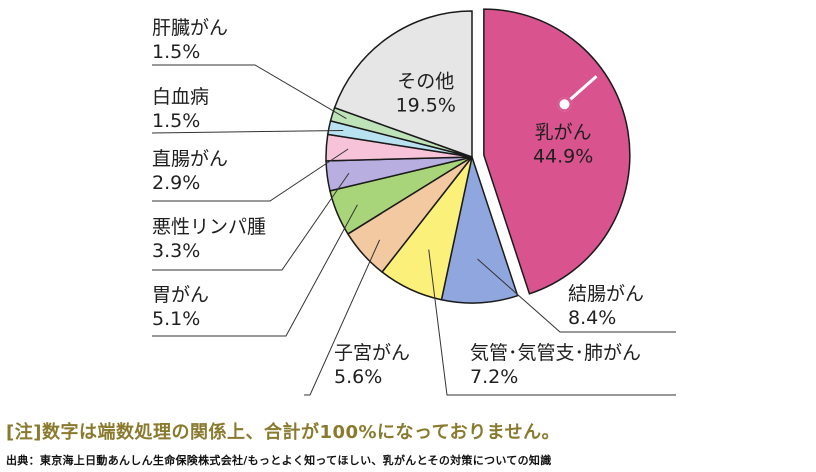 This screenshot has width=816, height=472. I want to click on slice-label-1: 結腸がん, so click(606, 294).